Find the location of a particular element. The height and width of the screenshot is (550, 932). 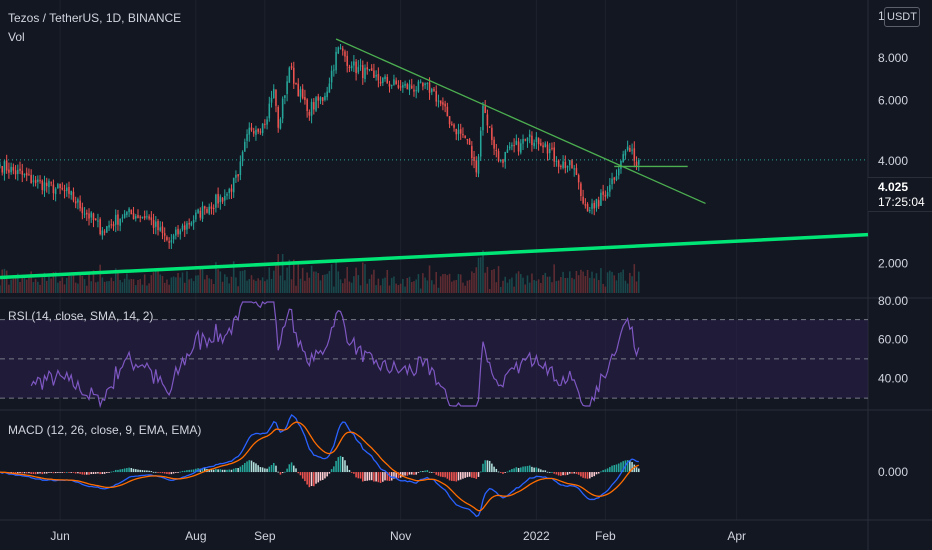

volume-label: Vol is located at coordinates (16, 37).